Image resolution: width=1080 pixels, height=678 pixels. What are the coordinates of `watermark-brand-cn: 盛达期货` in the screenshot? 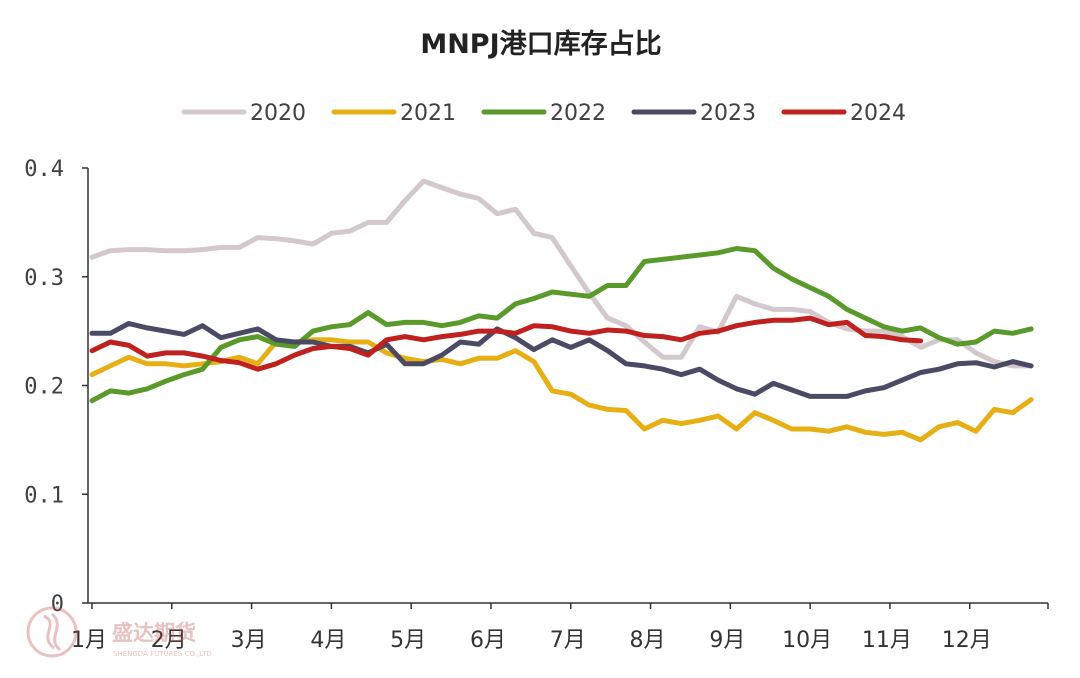 It's located at (154, 633).